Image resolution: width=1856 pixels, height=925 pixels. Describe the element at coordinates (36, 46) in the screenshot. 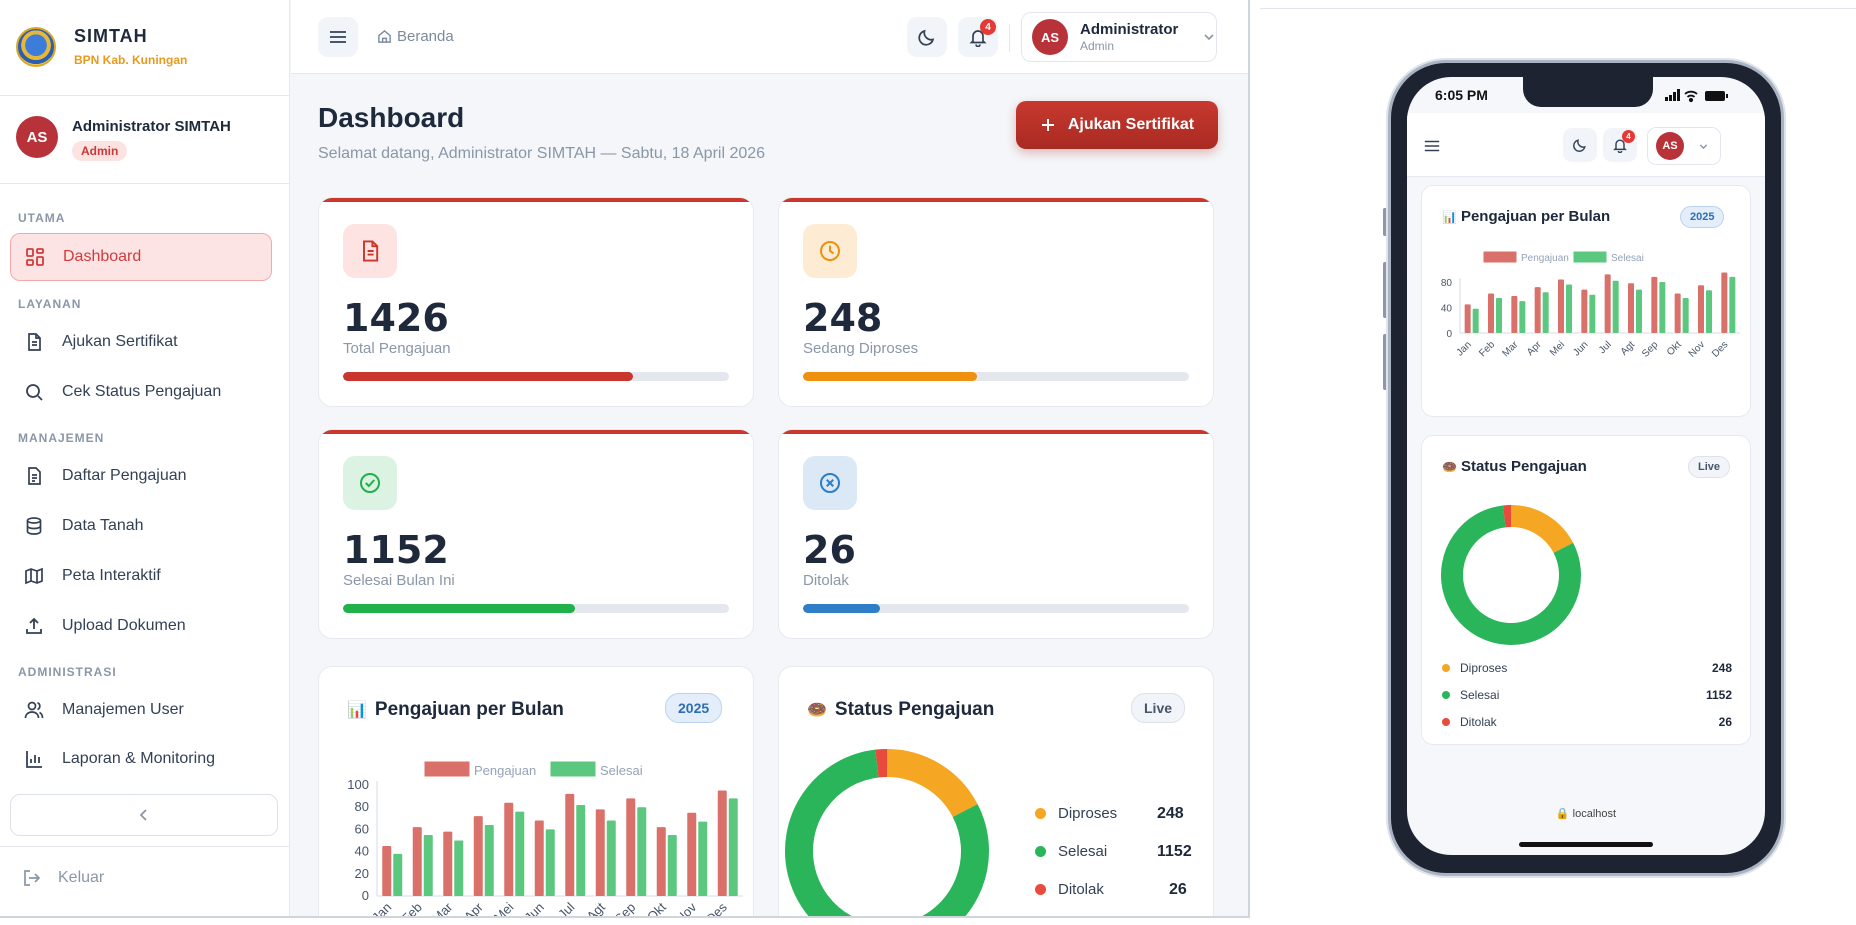

I see `bpn-logo-icon` at that location.